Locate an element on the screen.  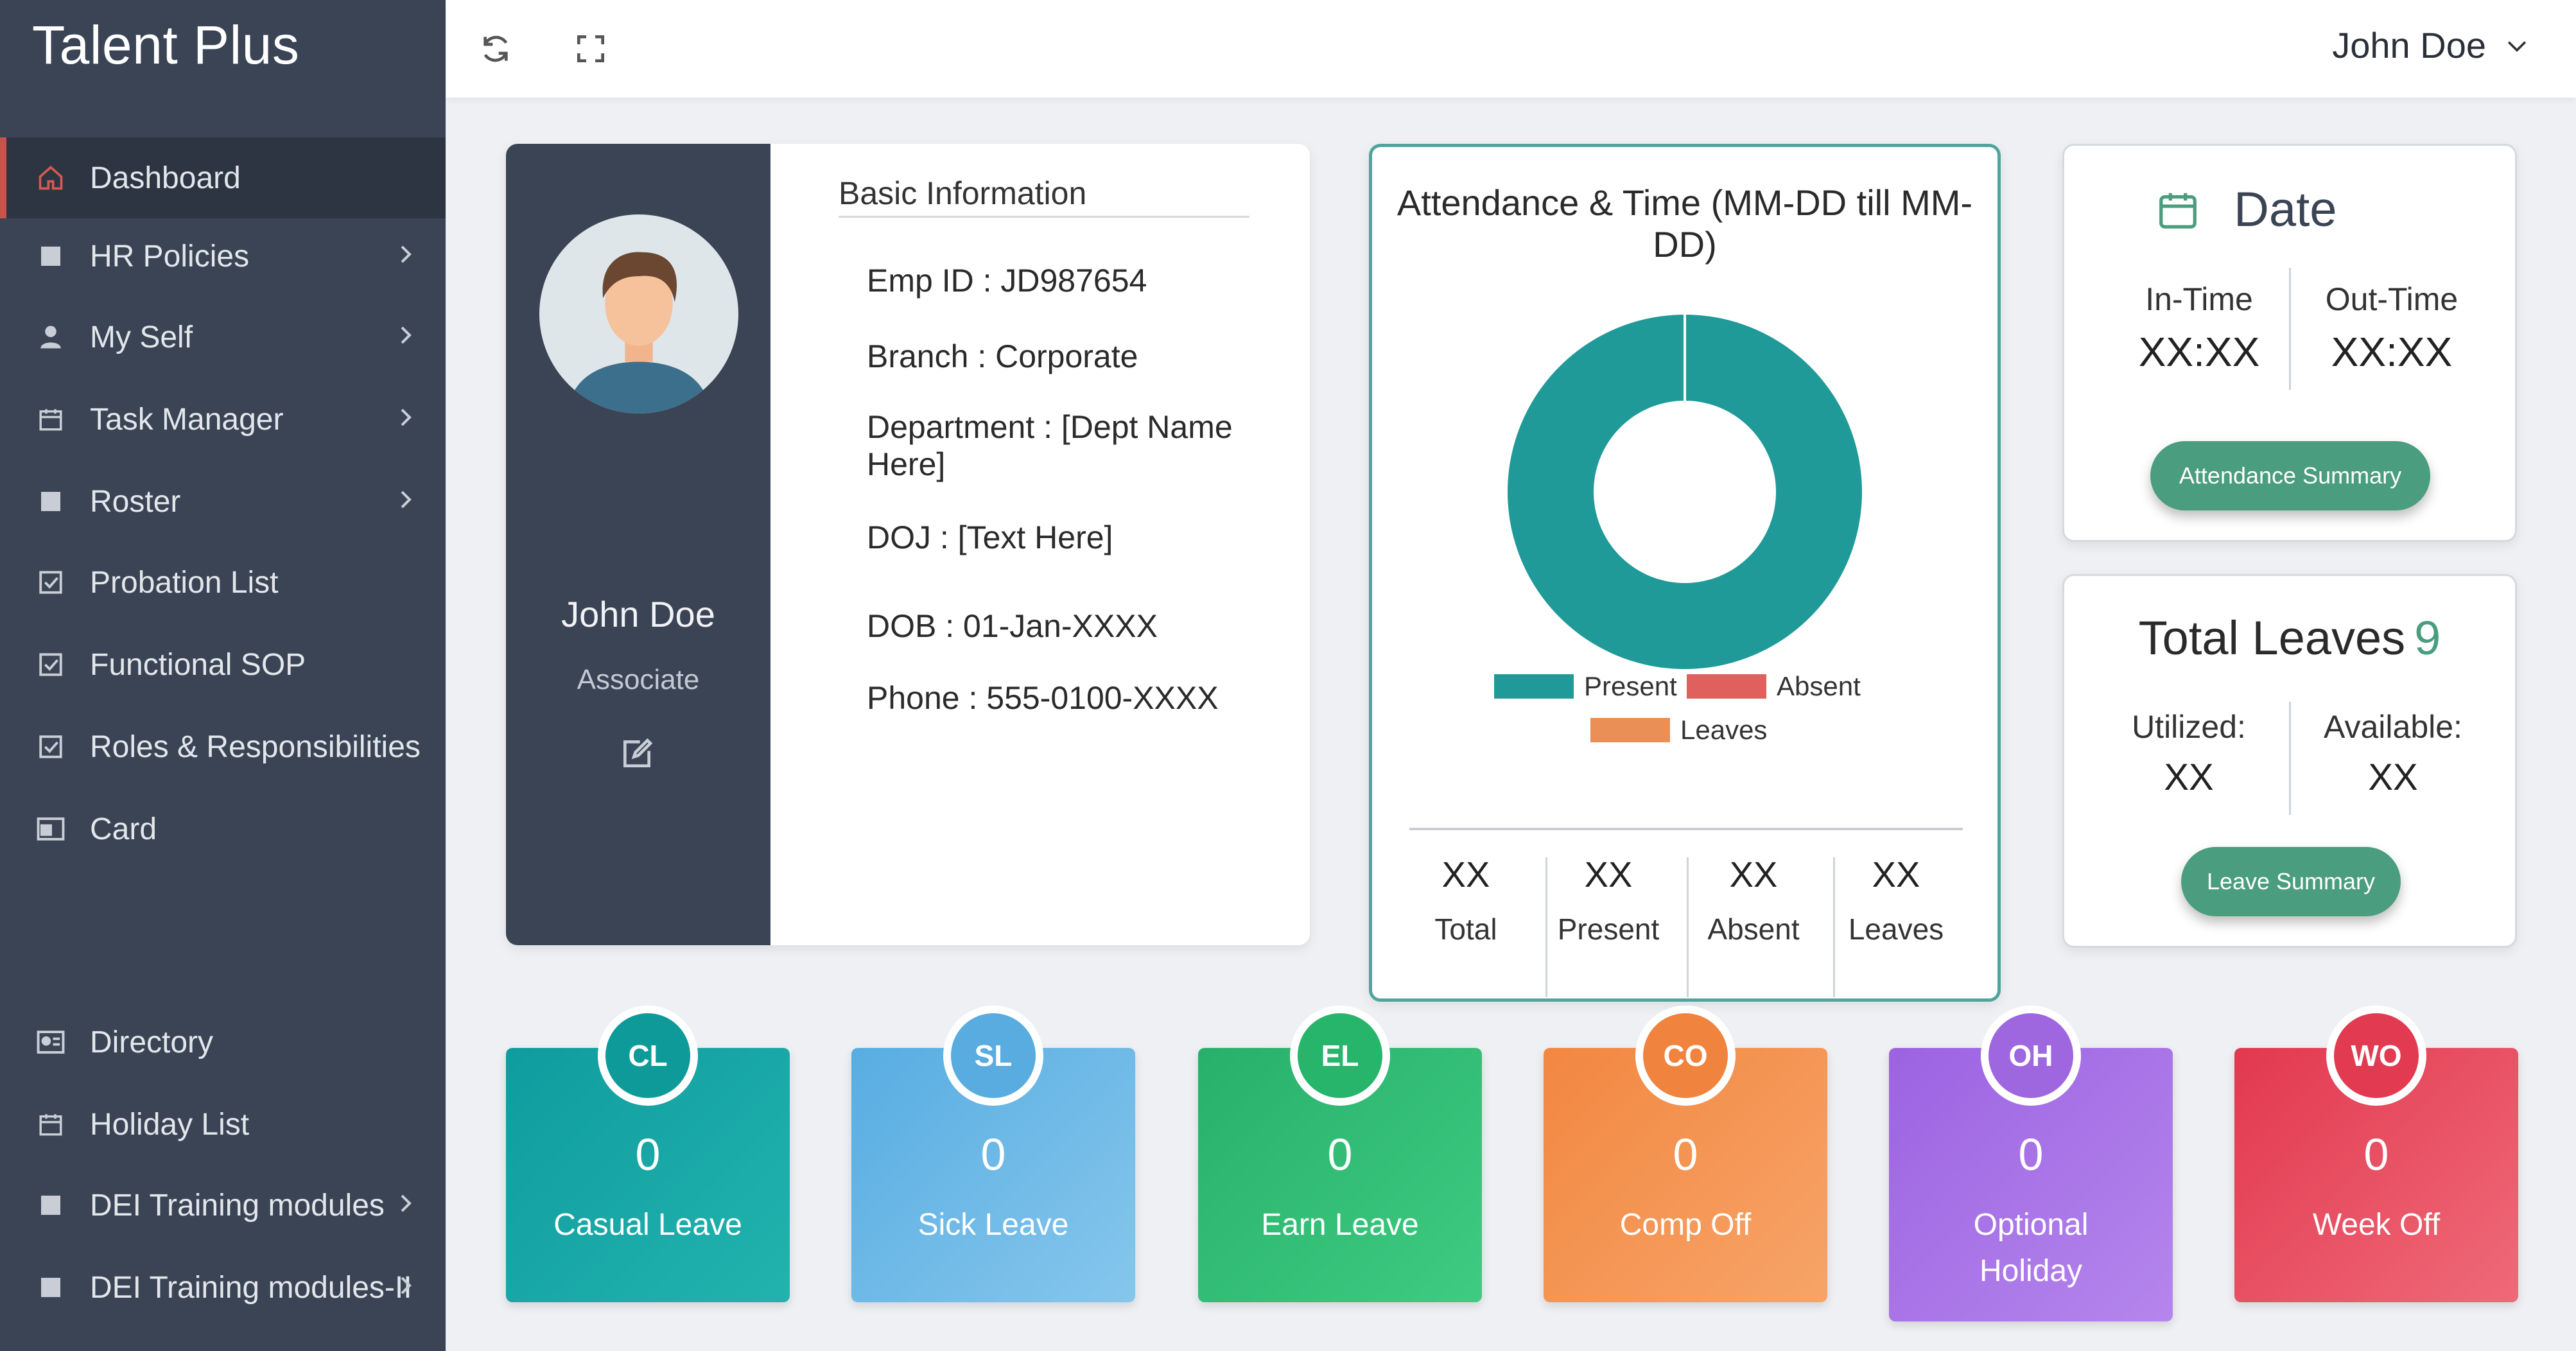
leave-tile-week-off: WO 0 Week Off is located at coordinates (2376, 1154).